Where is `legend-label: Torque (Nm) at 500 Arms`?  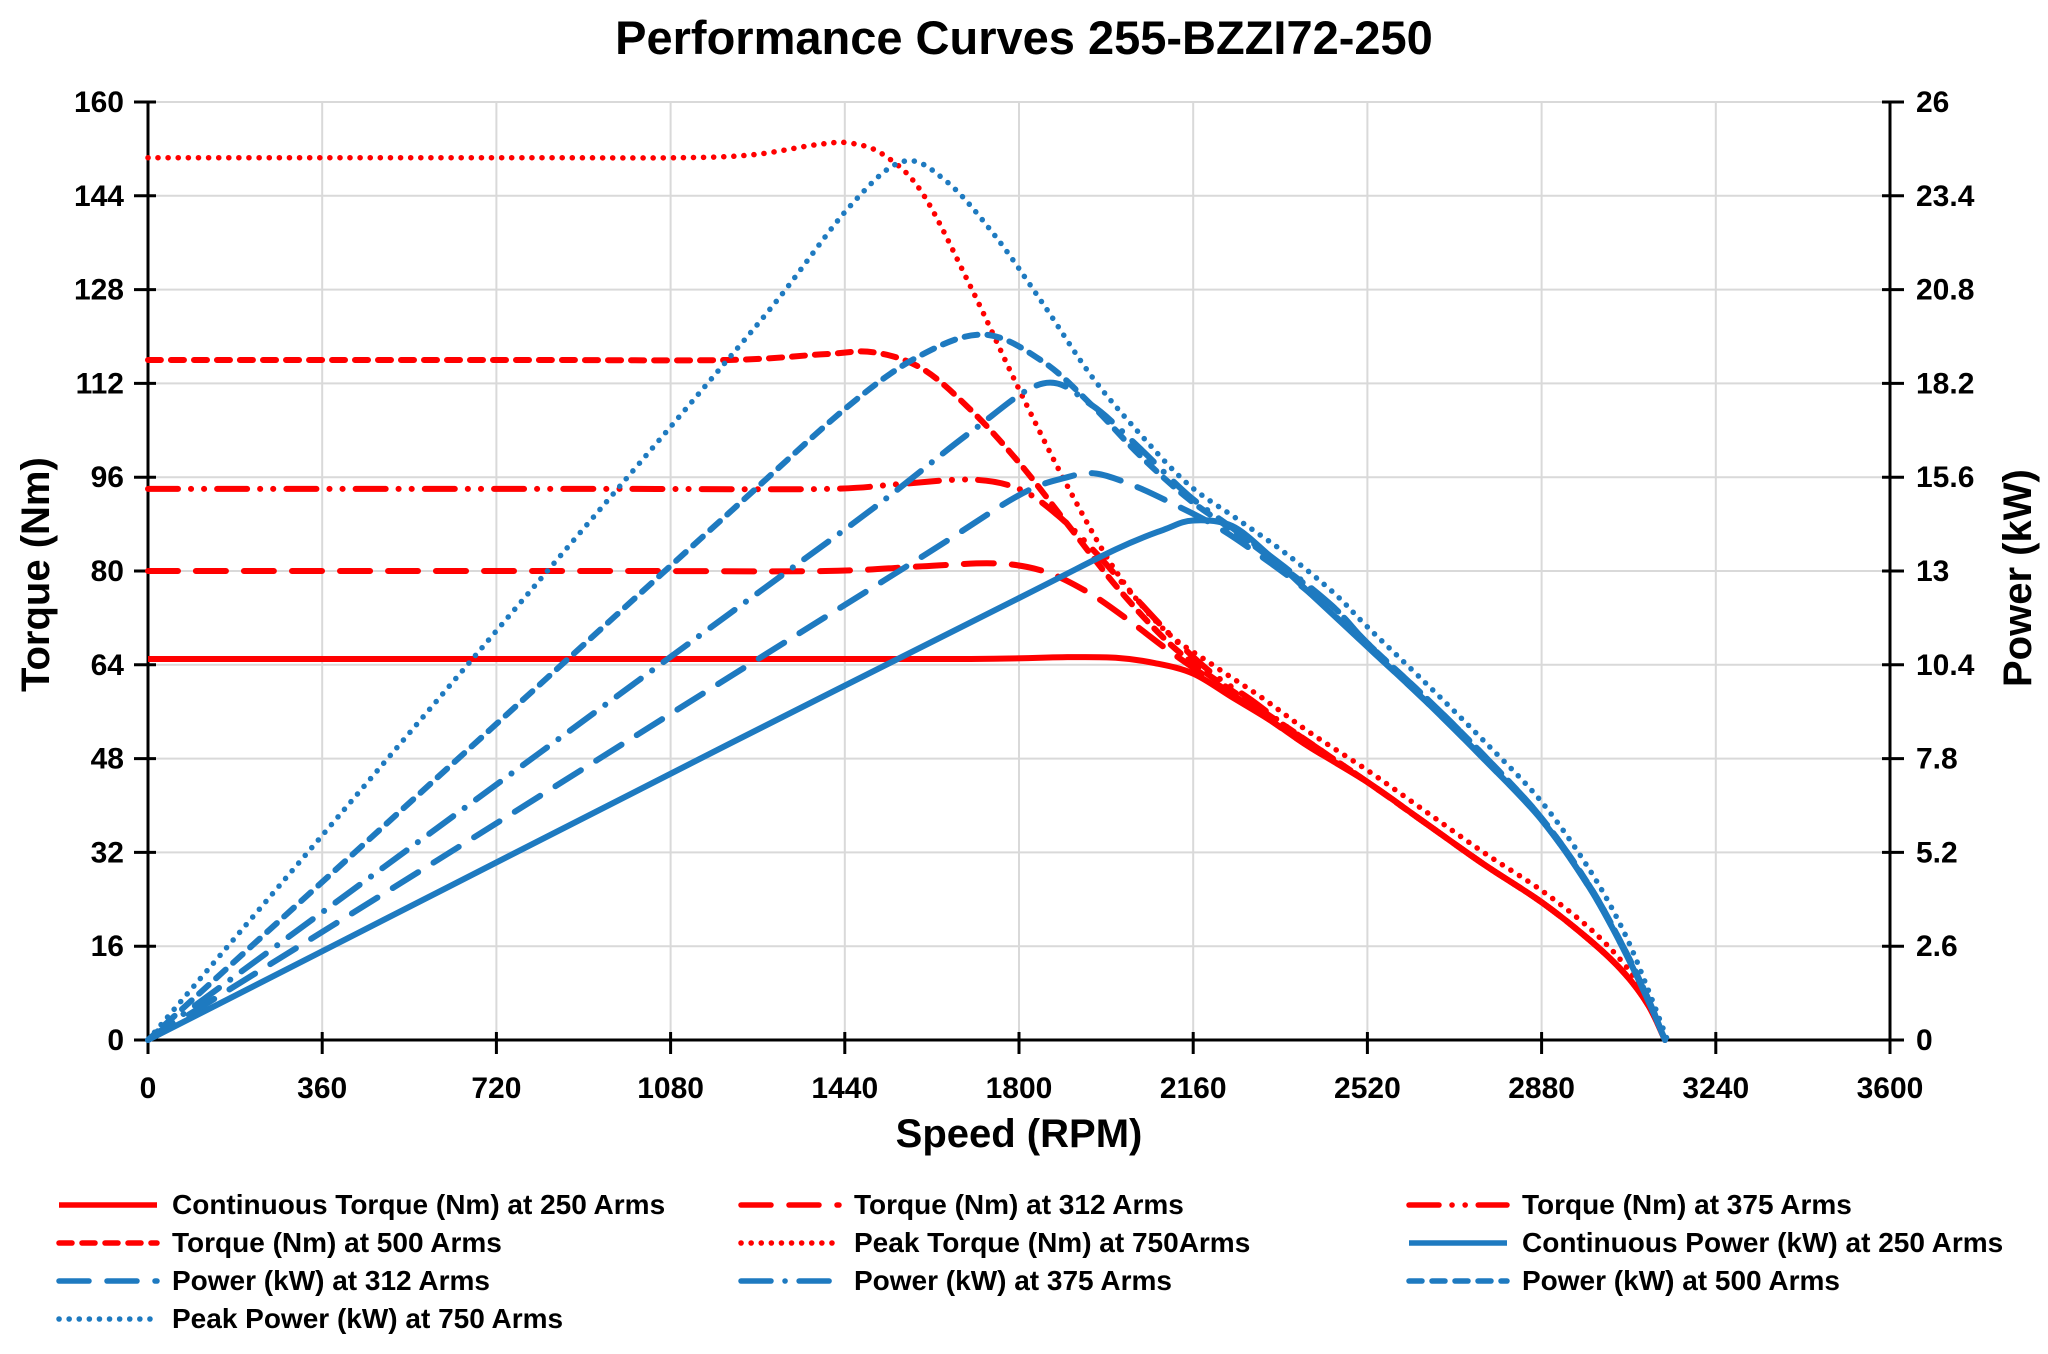 legend-label: Torque (Nm) at 500 Arms is located at coordinates (337, 1242).